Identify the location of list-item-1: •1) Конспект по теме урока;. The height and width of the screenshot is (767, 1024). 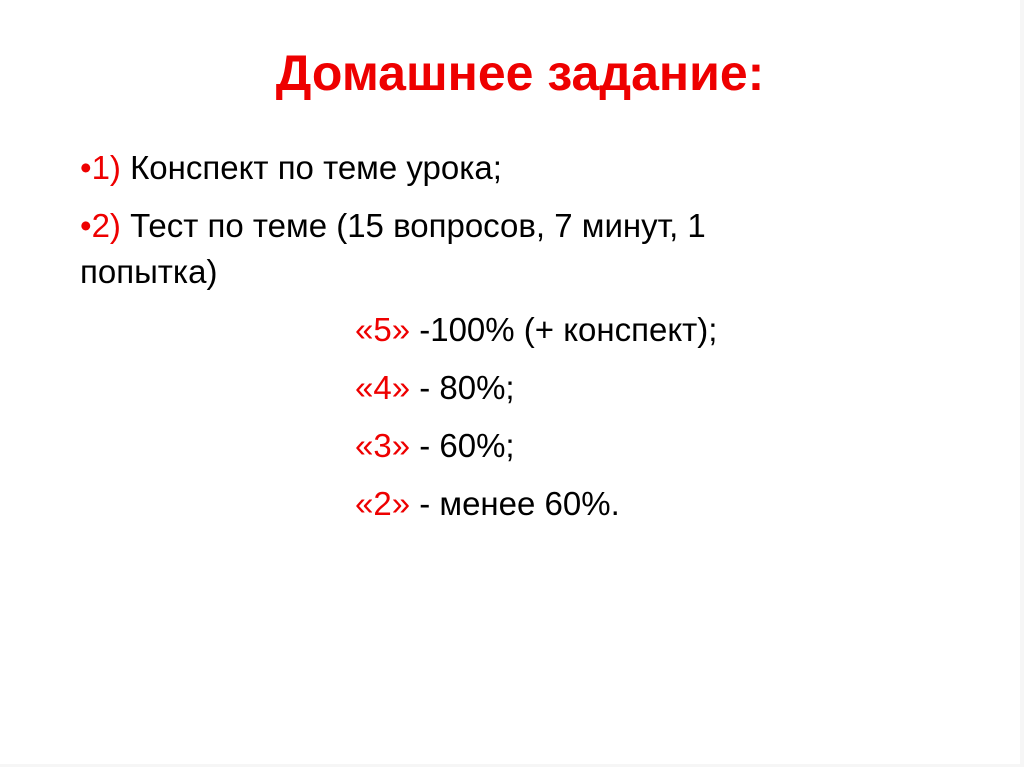
(291, 168).